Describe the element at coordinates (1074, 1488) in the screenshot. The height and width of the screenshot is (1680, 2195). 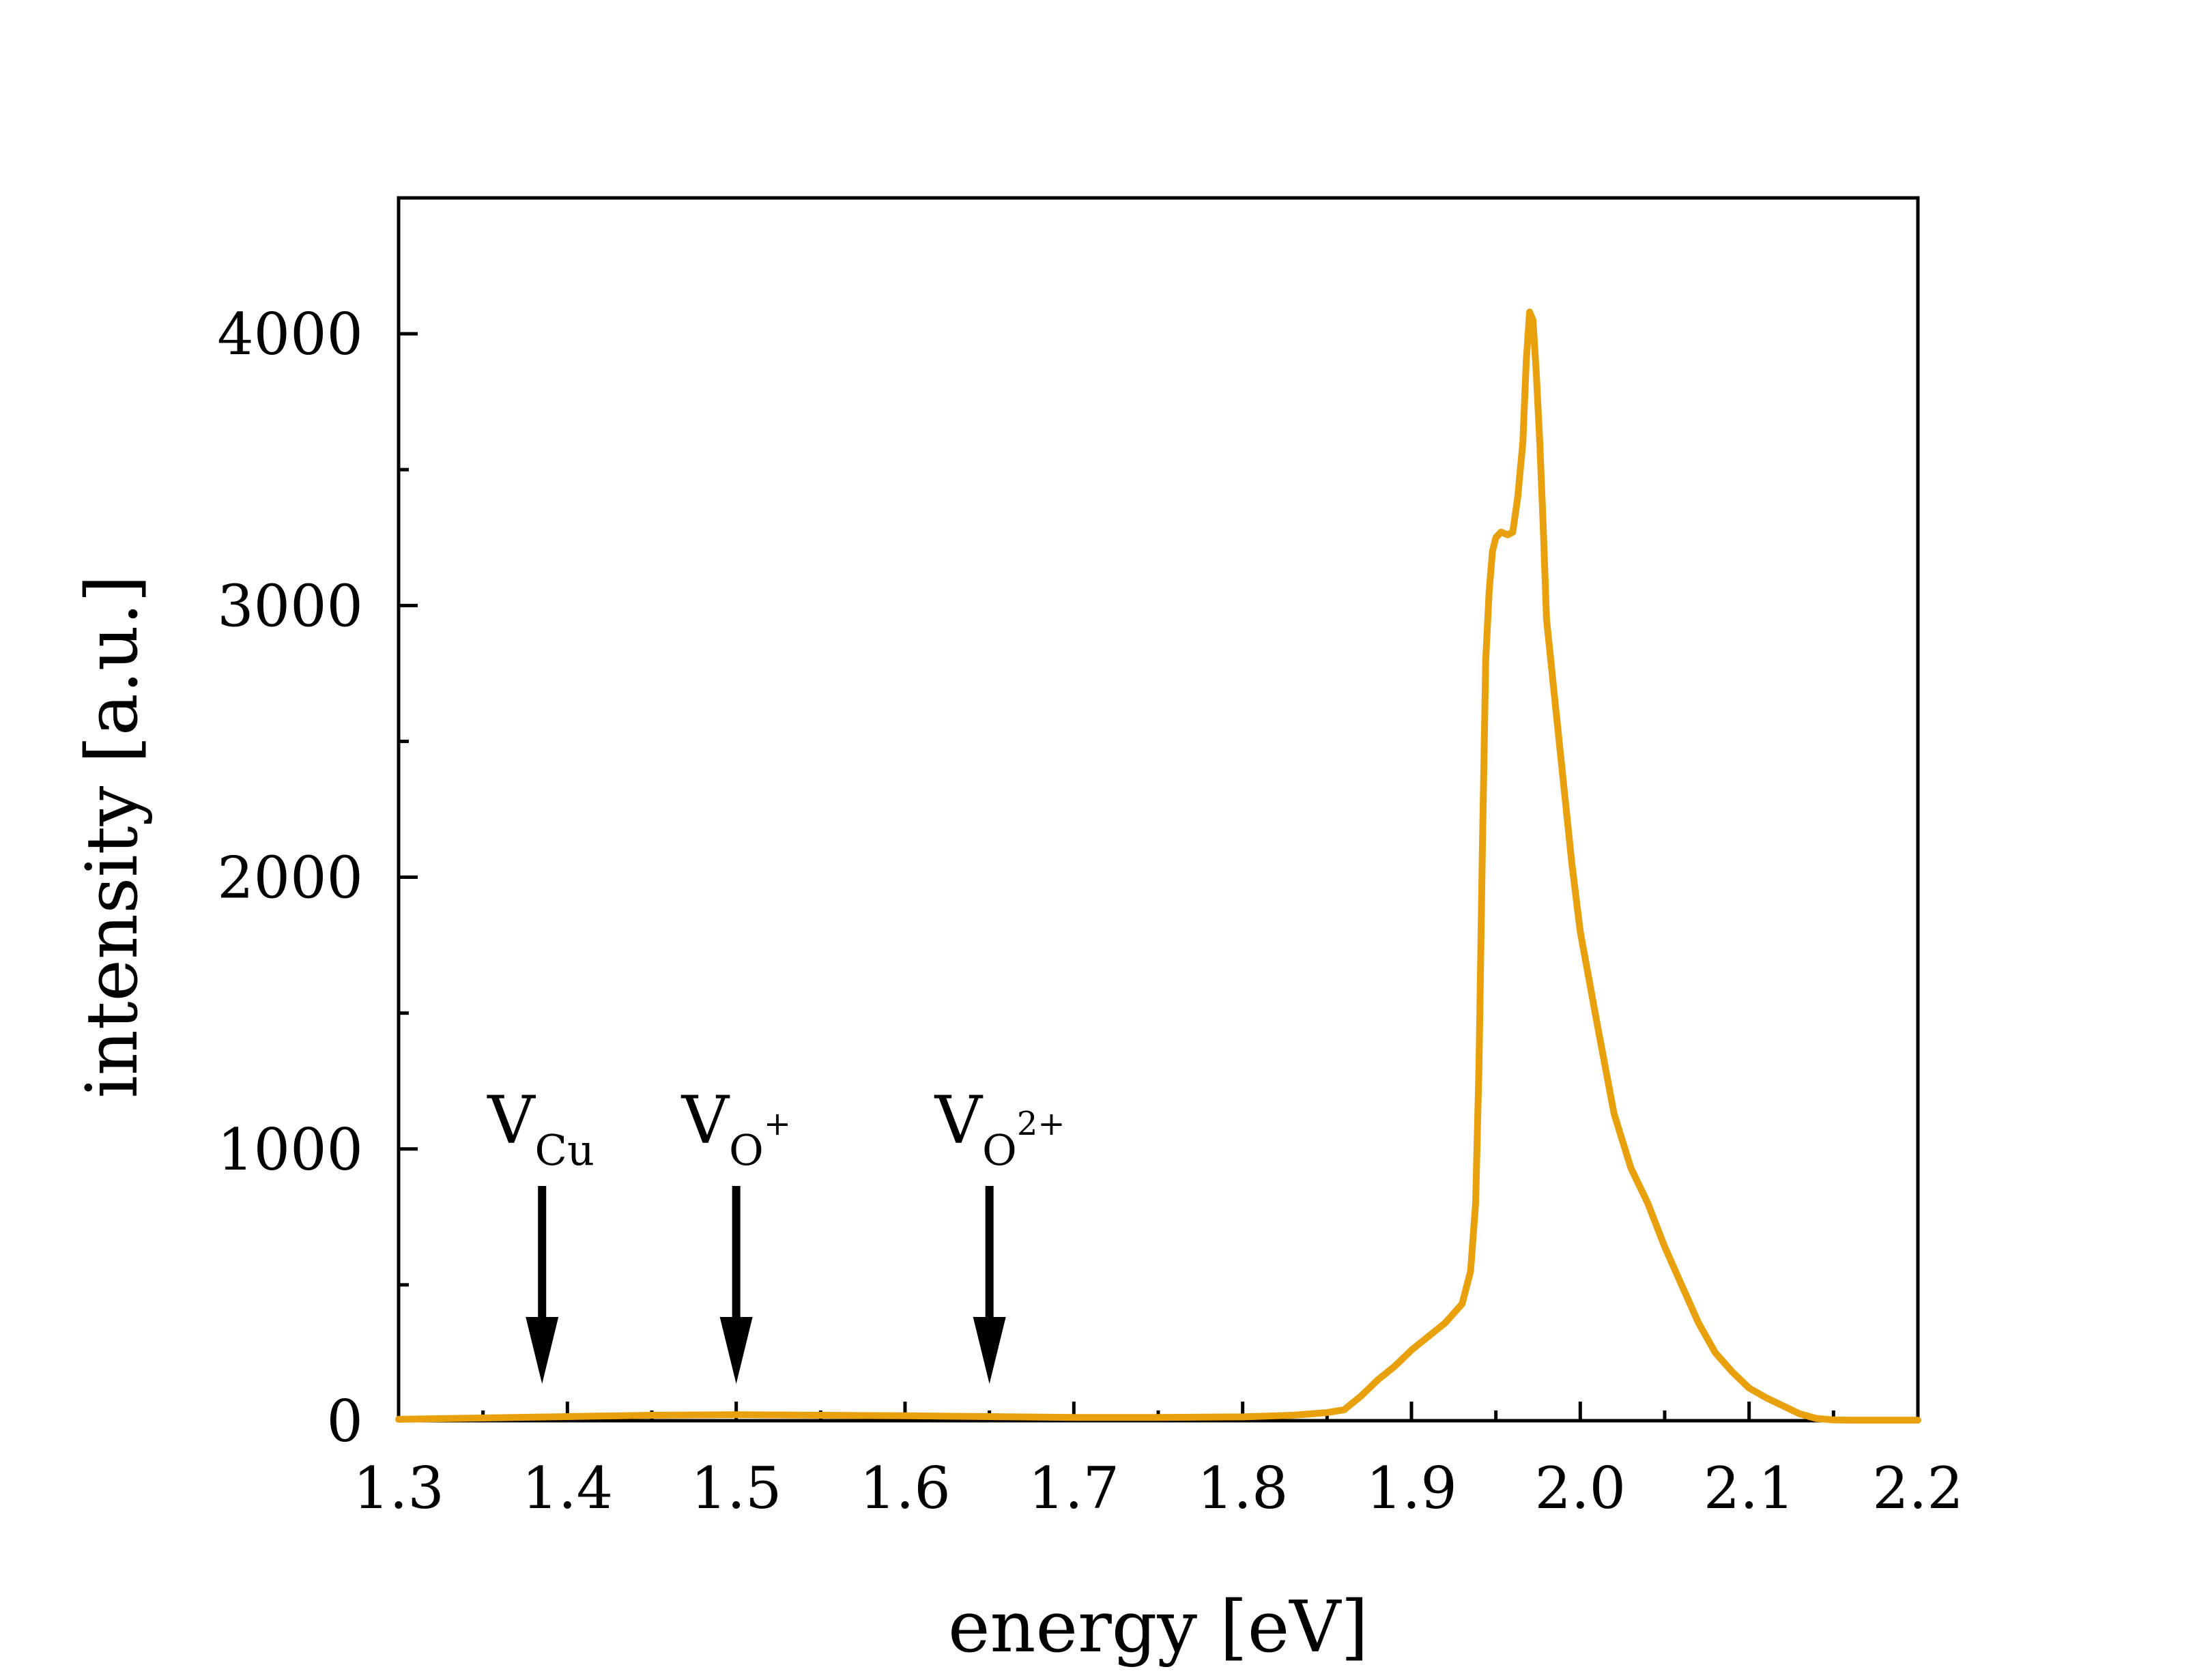
I see `x-tick-label: 1.7` at that location.